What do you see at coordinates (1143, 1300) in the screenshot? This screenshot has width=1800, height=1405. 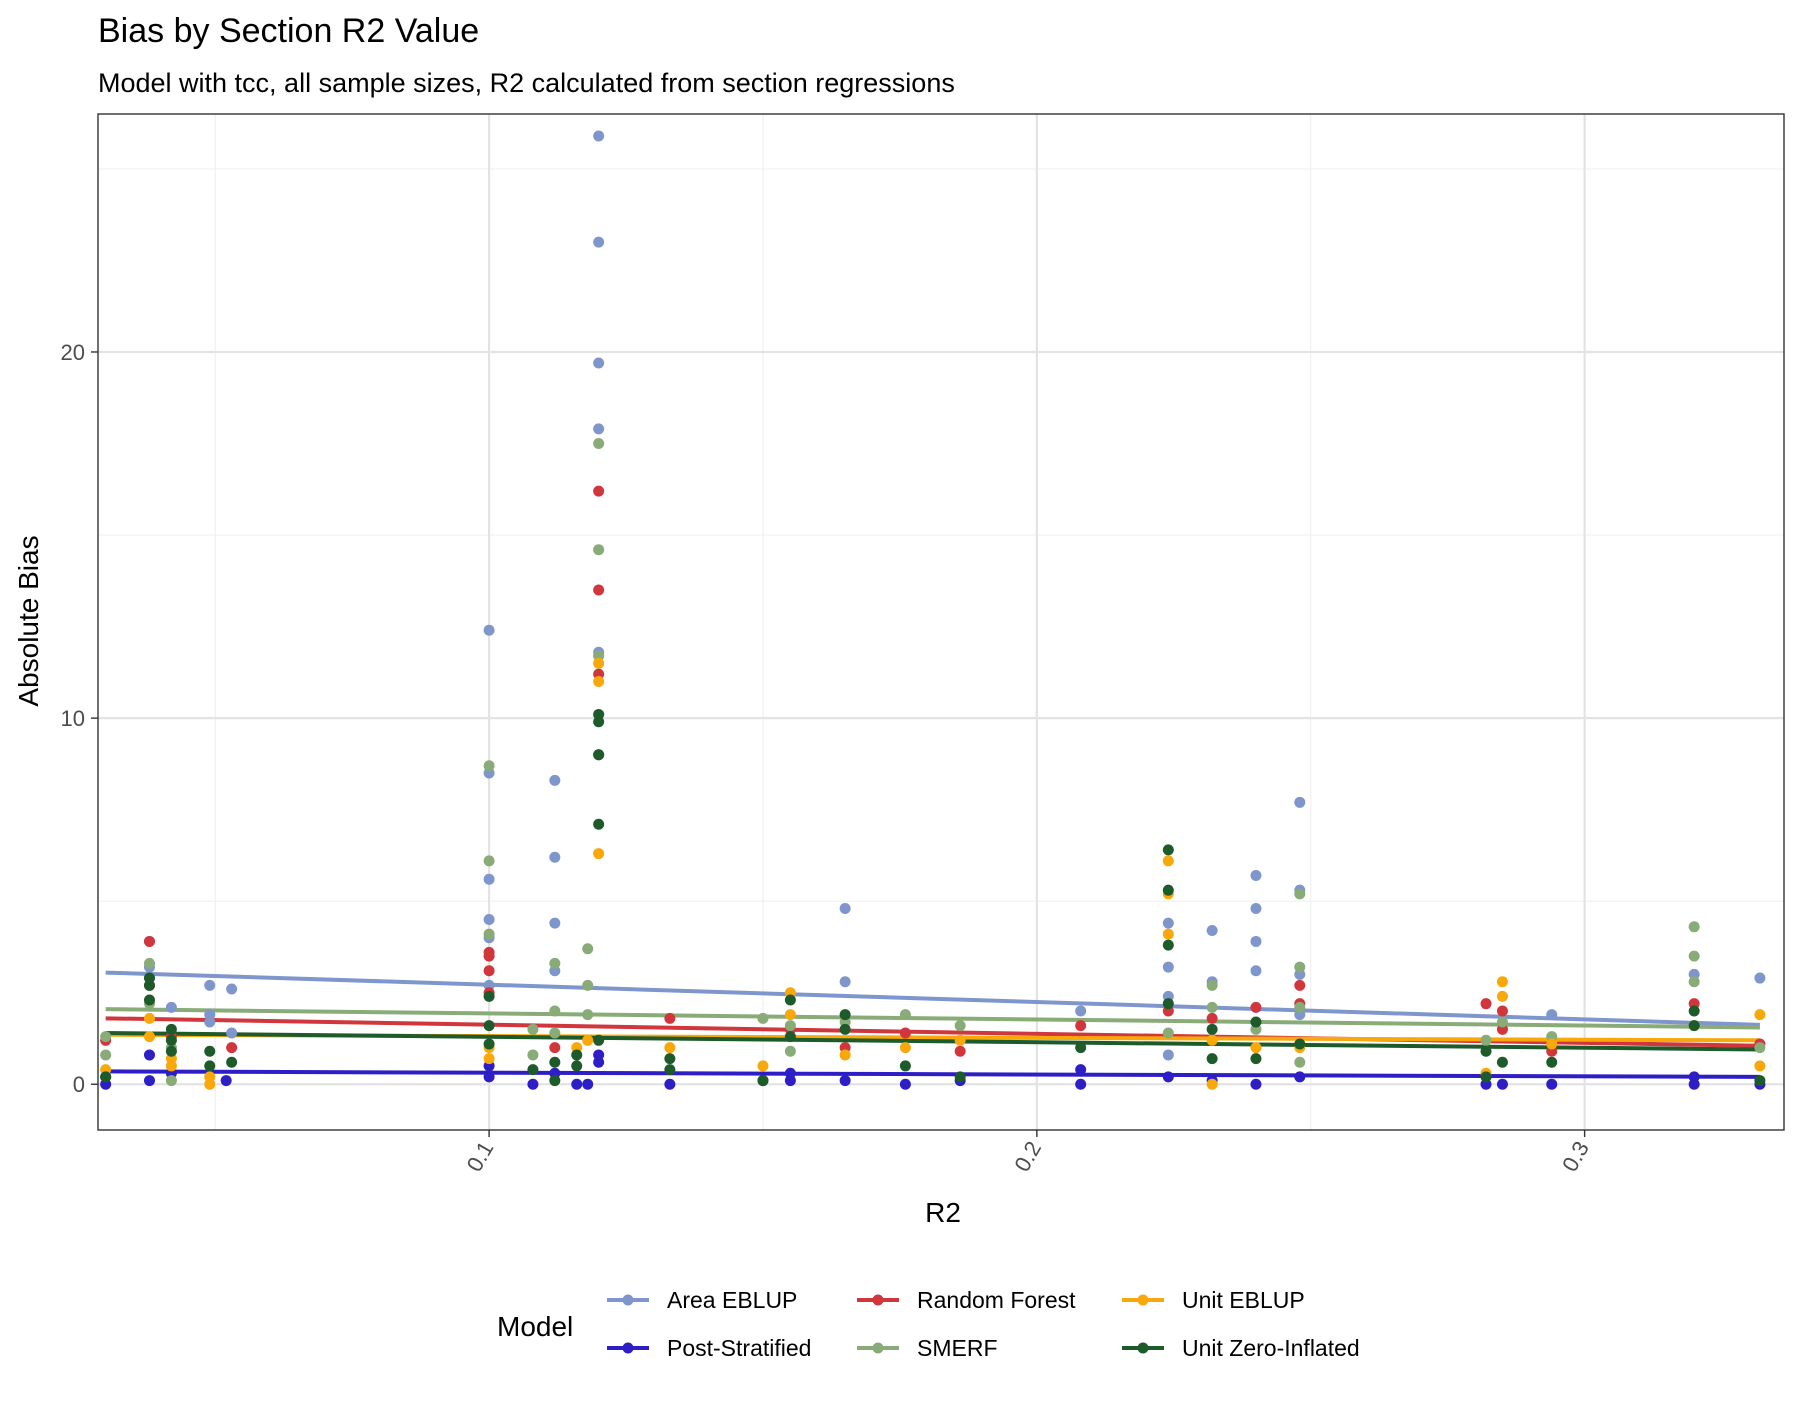 I see `legend-key-point-unit-eblup` at bounding box center [1143, 1300].